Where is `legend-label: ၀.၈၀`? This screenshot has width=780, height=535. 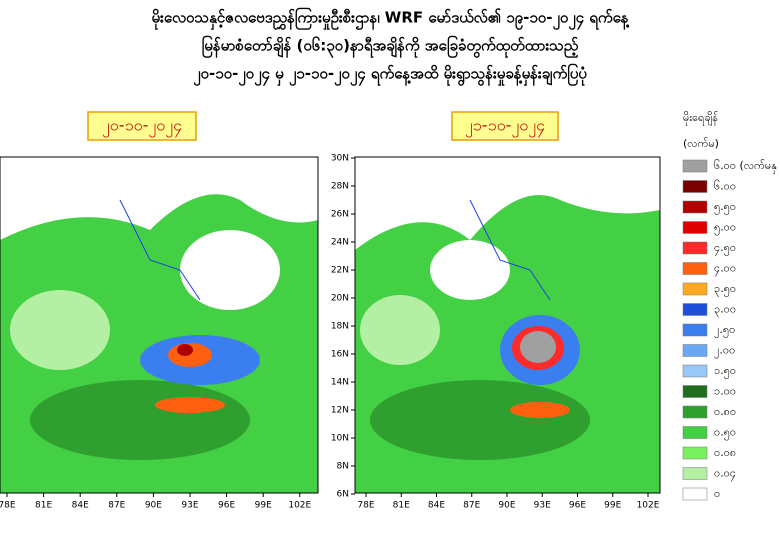
legend-label: ၀.၈၀ is located at coordinates (725, 411).